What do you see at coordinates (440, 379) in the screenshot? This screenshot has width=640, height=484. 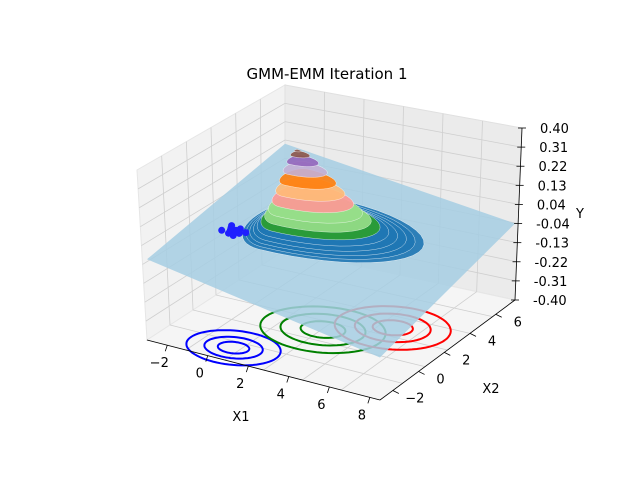 I see `y-tick-label: 0` at bounding box center [440, 379].